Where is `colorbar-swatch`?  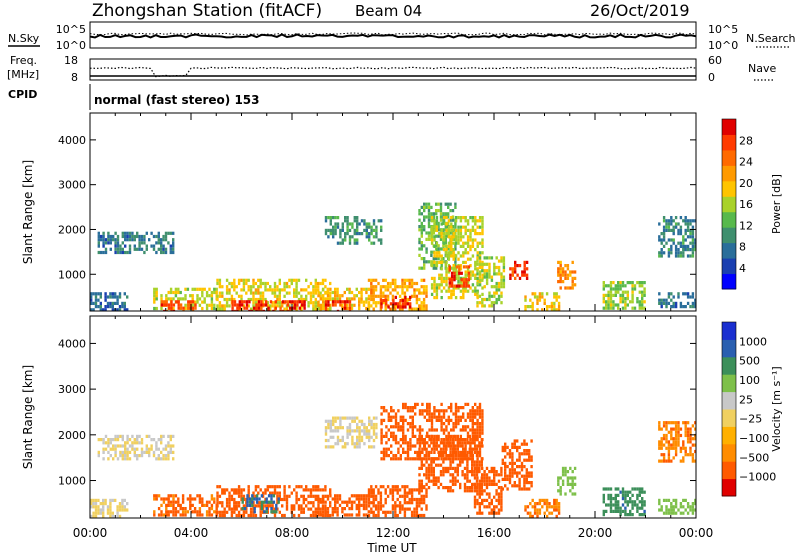
colorbar-swatch is located at coordinates (729, 204).